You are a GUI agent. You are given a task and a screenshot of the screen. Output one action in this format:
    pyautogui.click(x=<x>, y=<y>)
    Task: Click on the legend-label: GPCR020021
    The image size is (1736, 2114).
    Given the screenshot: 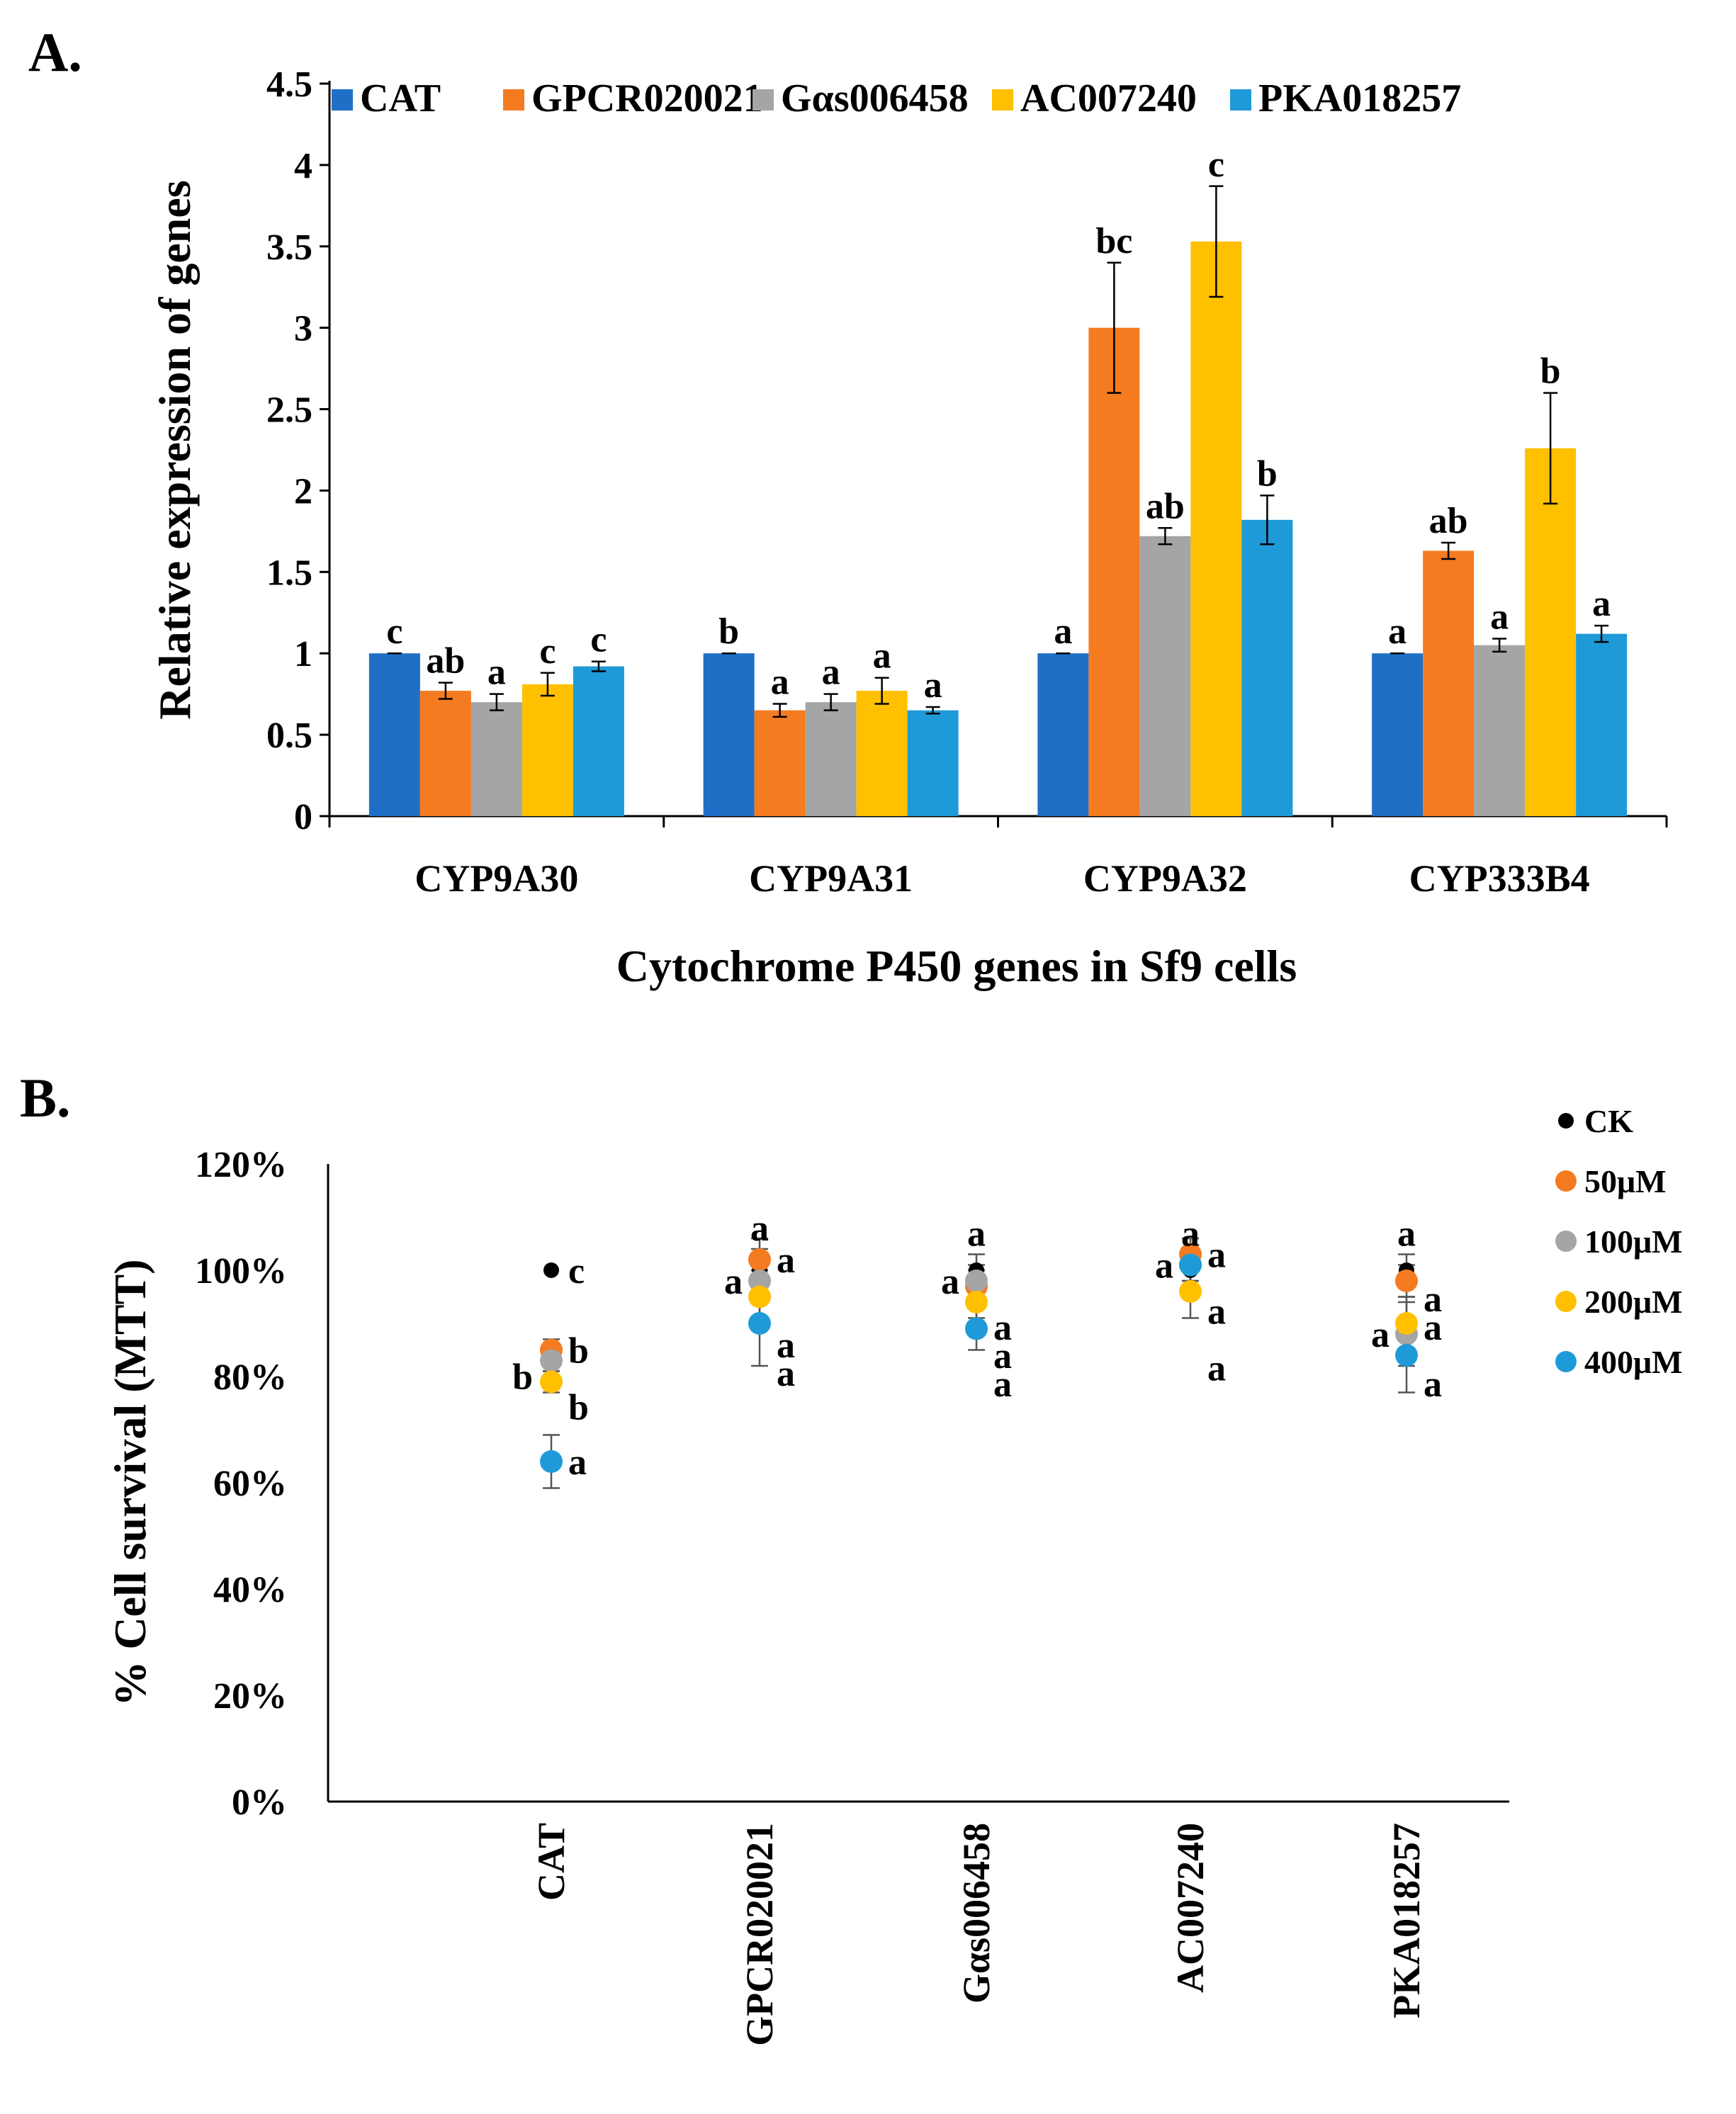 What is the action you would take?
    pyautogui.click(x=647, y=98)
    